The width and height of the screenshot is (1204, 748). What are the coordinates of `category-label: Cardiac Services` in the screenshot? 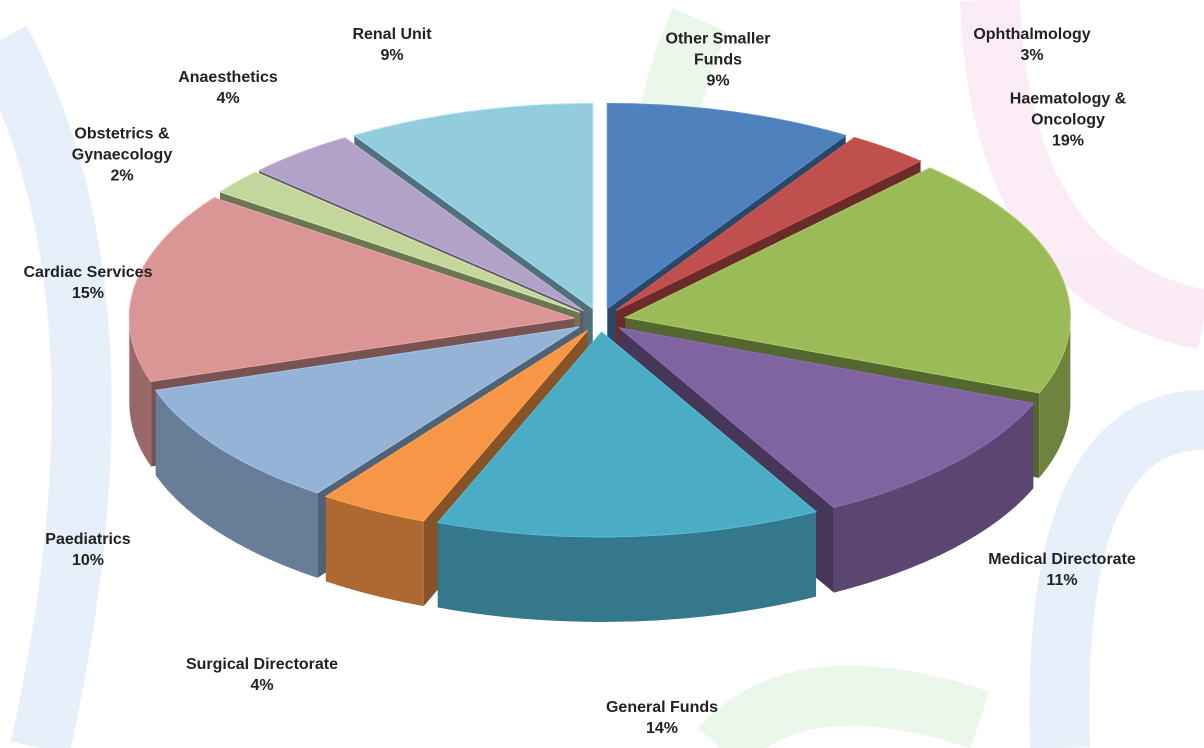 It's located at (88, 272).